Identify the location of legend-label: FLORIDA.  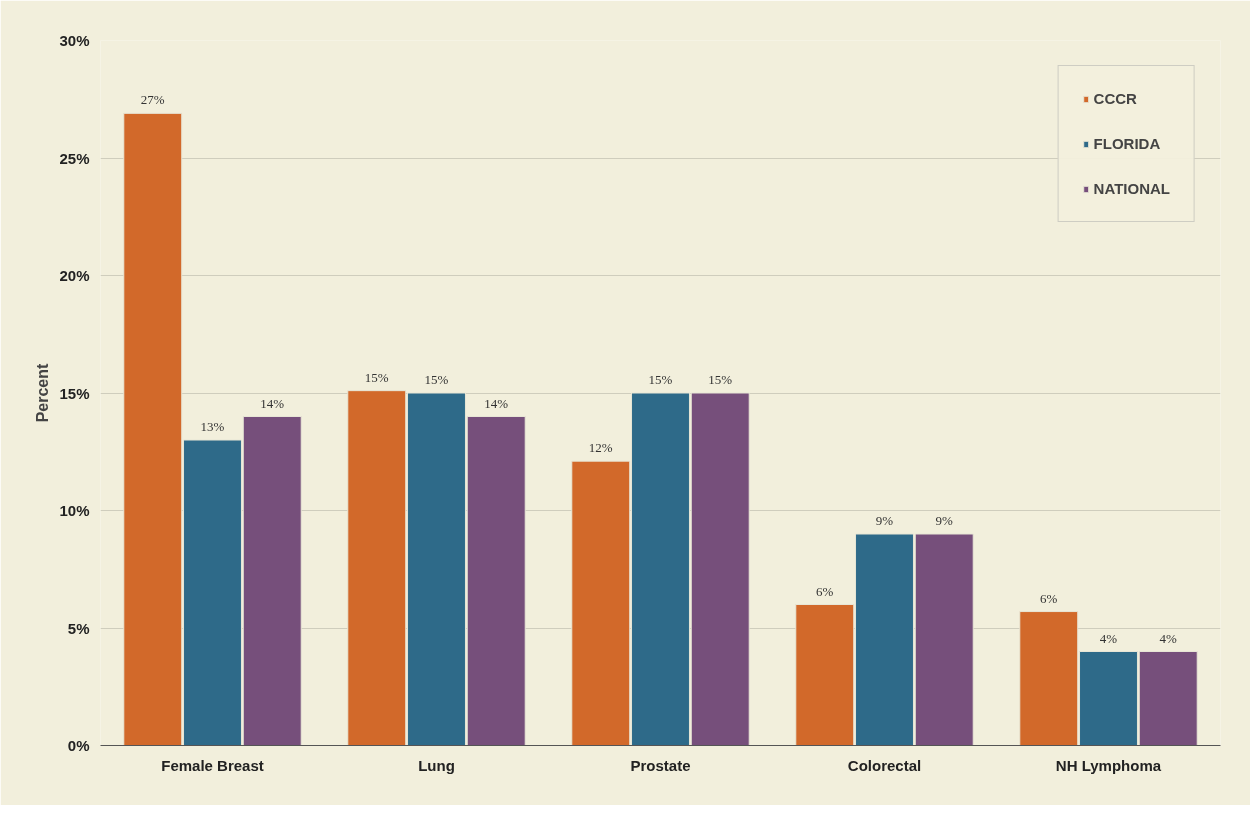
(1127, 143).